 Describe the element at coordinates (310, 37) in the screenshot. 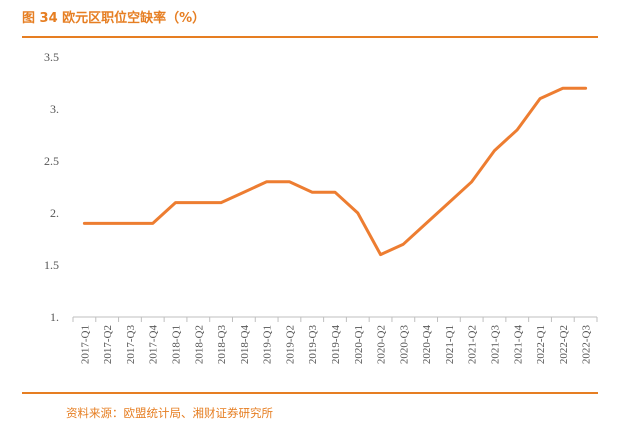

I see `top-divider` at that location.